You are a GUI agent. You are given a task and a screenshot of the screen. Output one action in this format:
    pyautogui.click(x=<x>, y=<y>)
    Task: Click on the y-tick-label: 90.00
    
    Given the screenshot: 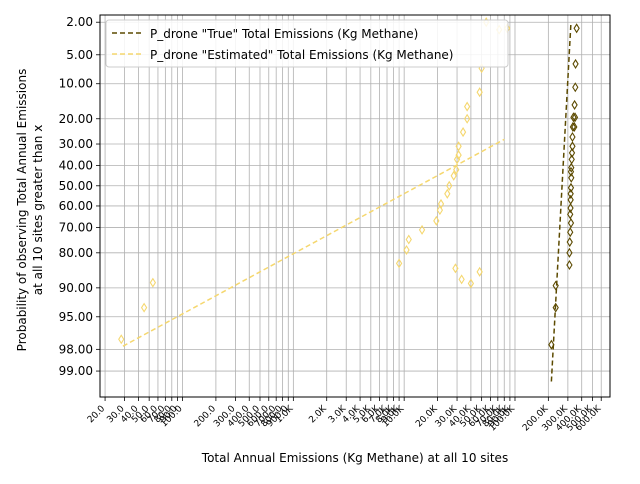 What is the action you would take?
    pyautogui.click(x=76, y=288)
    